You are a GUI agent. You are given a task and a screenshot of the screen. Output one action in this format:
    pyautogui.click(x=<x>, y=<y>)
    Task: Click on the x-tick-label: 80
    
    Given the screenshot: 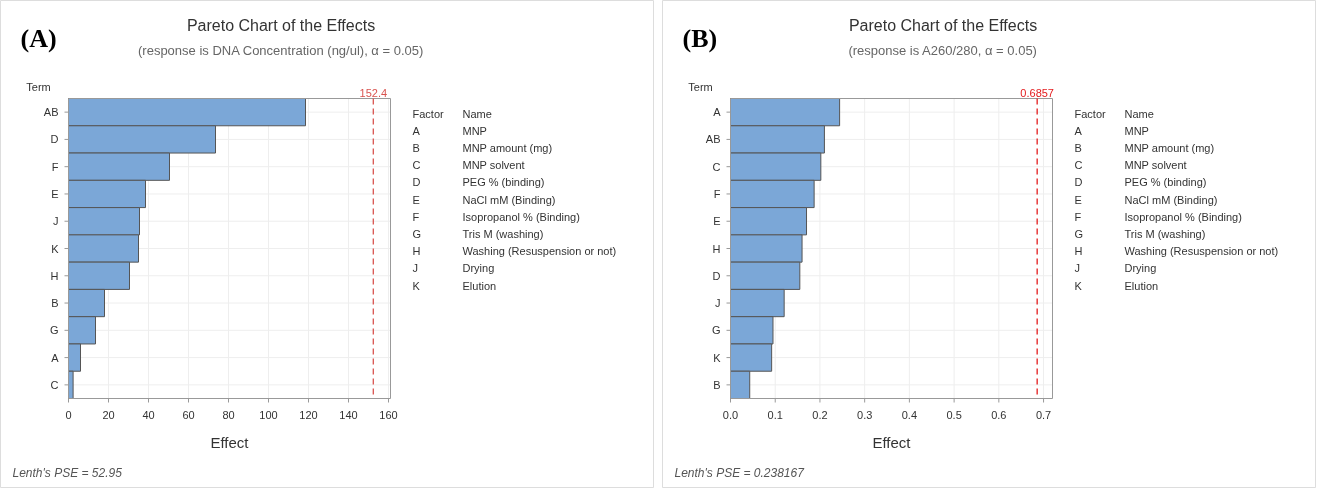 What is the action you would take?
    pyautogui.click(x=228, y=414)
    